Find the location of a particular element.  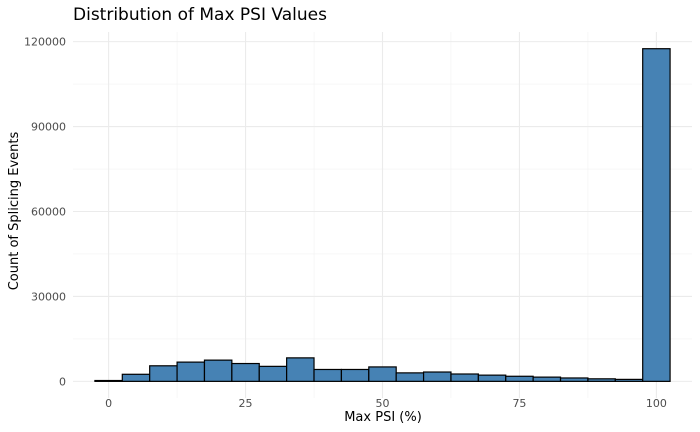

y-axis-title: Count of Splicing Events is located at coordinates (14, 211).